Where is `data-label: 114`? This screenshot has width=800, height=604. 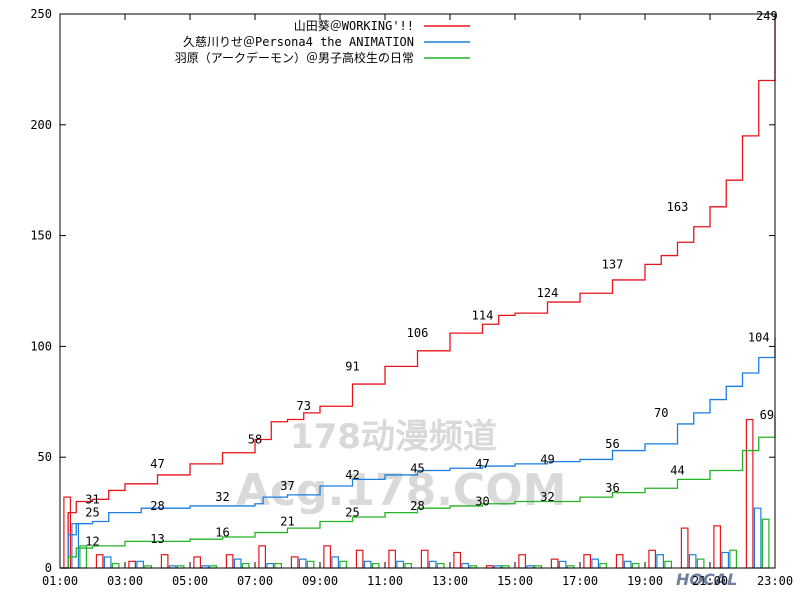
data-label: 114 is located at coordinates (483, 315).